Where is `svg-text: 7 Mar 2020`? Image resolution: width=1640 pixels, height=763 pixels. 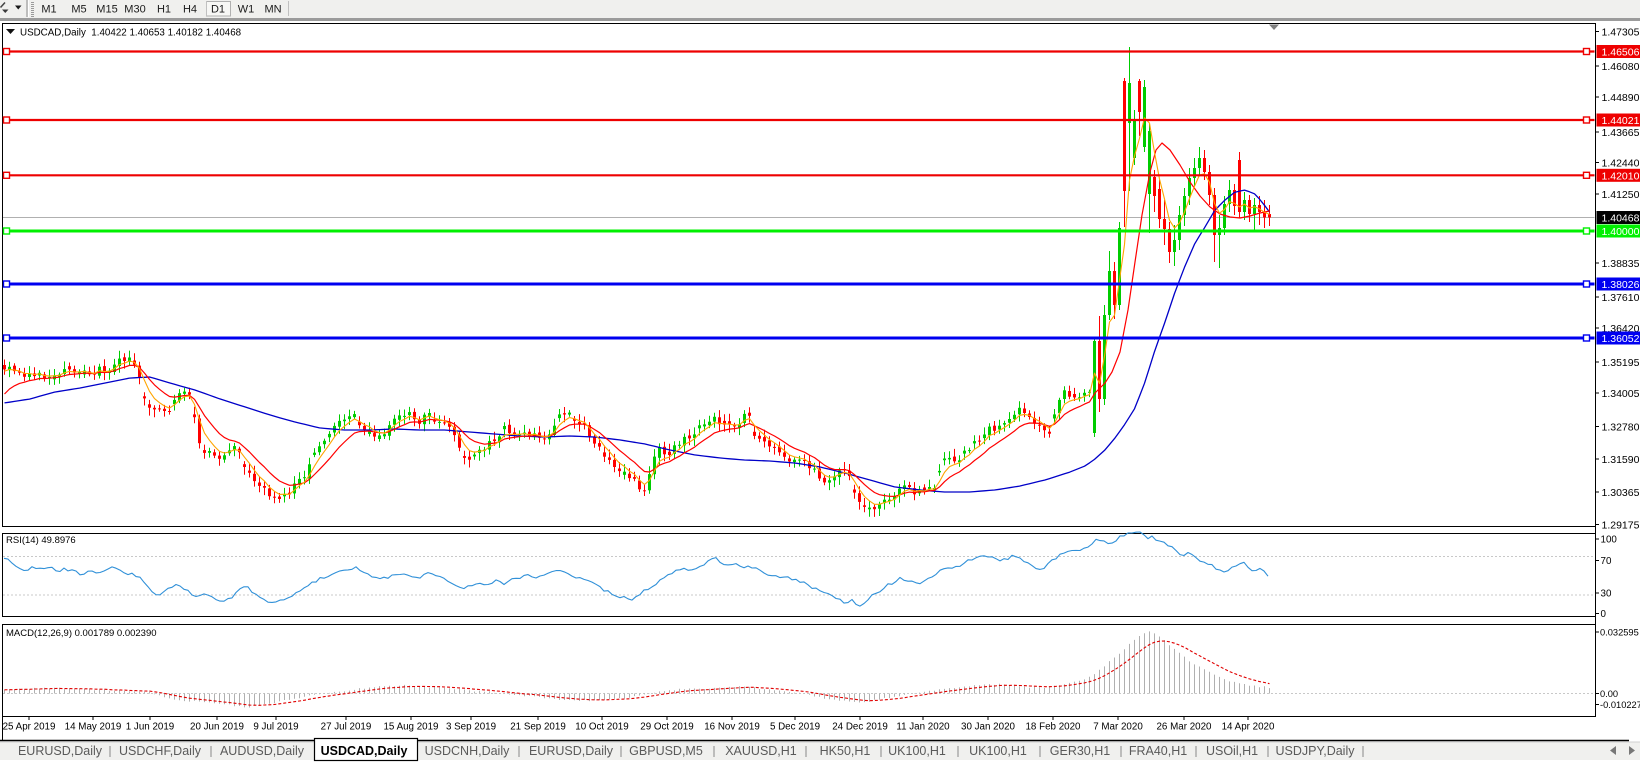 svg-text: 7 Mar 2020 is located at coordinates (1118, 727).